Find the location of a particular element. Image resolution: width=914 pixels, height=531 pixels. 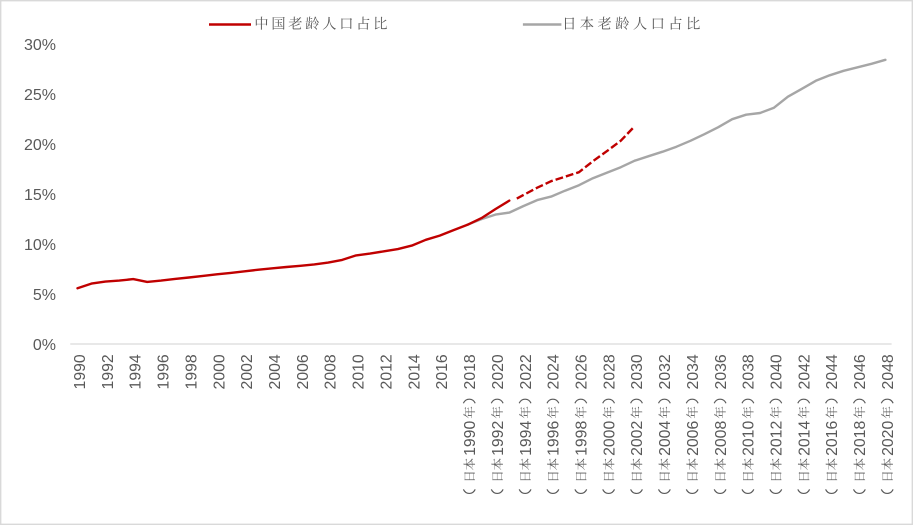

svg-text: 2024 is located at coordinates (554, 371).